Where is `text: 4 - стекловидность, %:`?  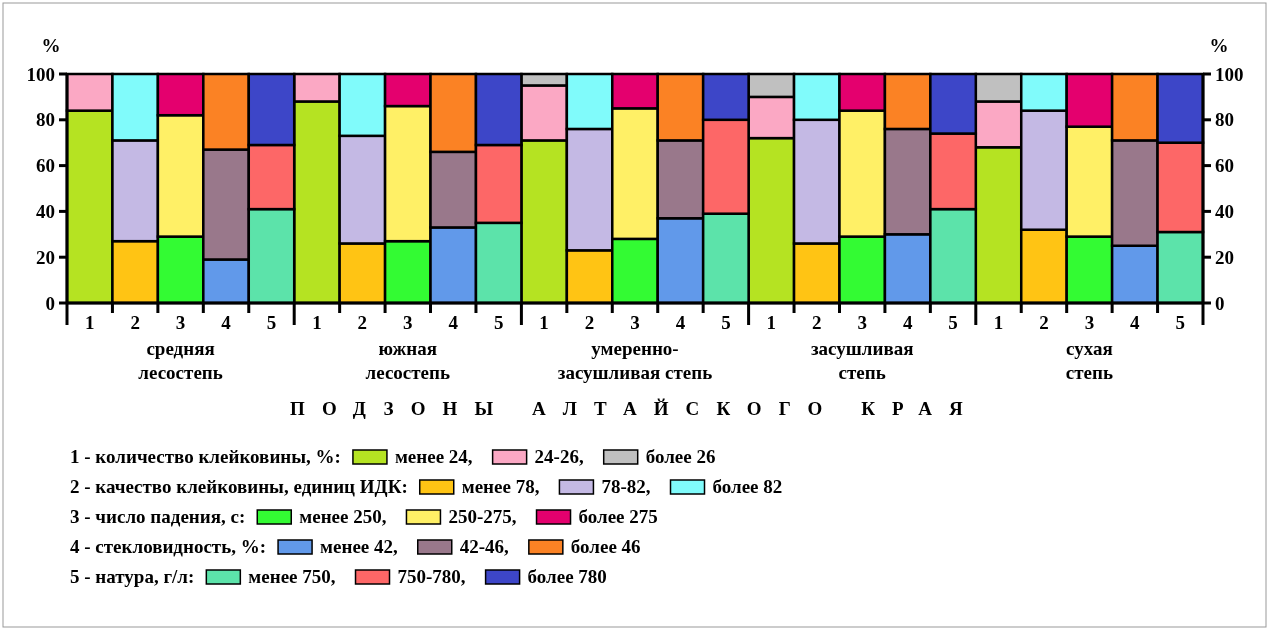 text: 4 - стекловидность, %: is located at coordinates (168, 546).